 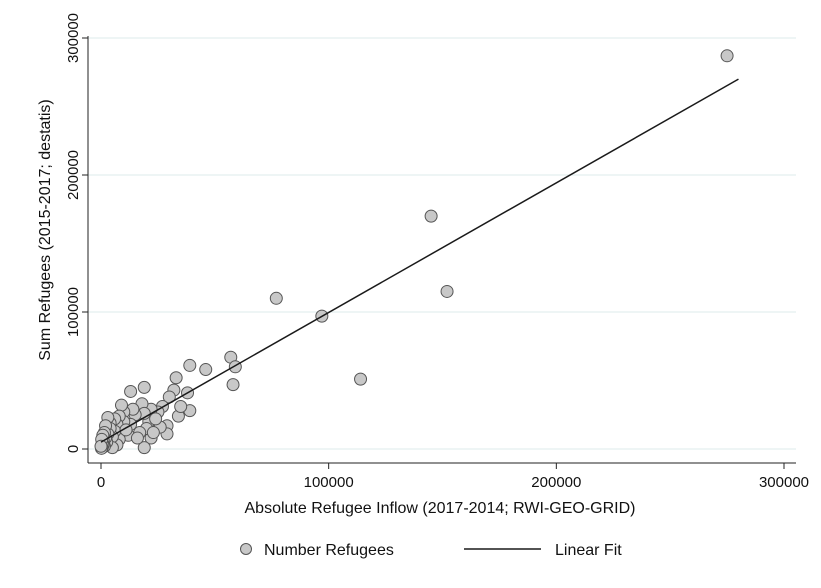 What do you see at coordinates (329, 482) in the screenshot?
I see `x-tick-label: 100000` at bounding box center [329, 482].